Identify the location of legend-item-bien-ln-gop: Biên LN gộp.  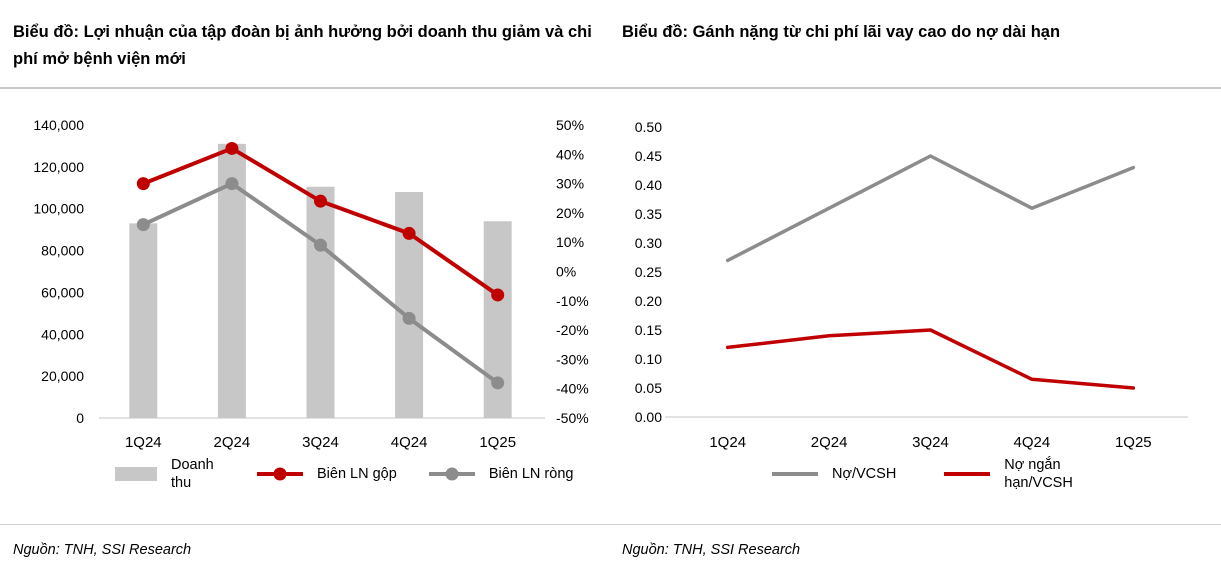
(327, 474).